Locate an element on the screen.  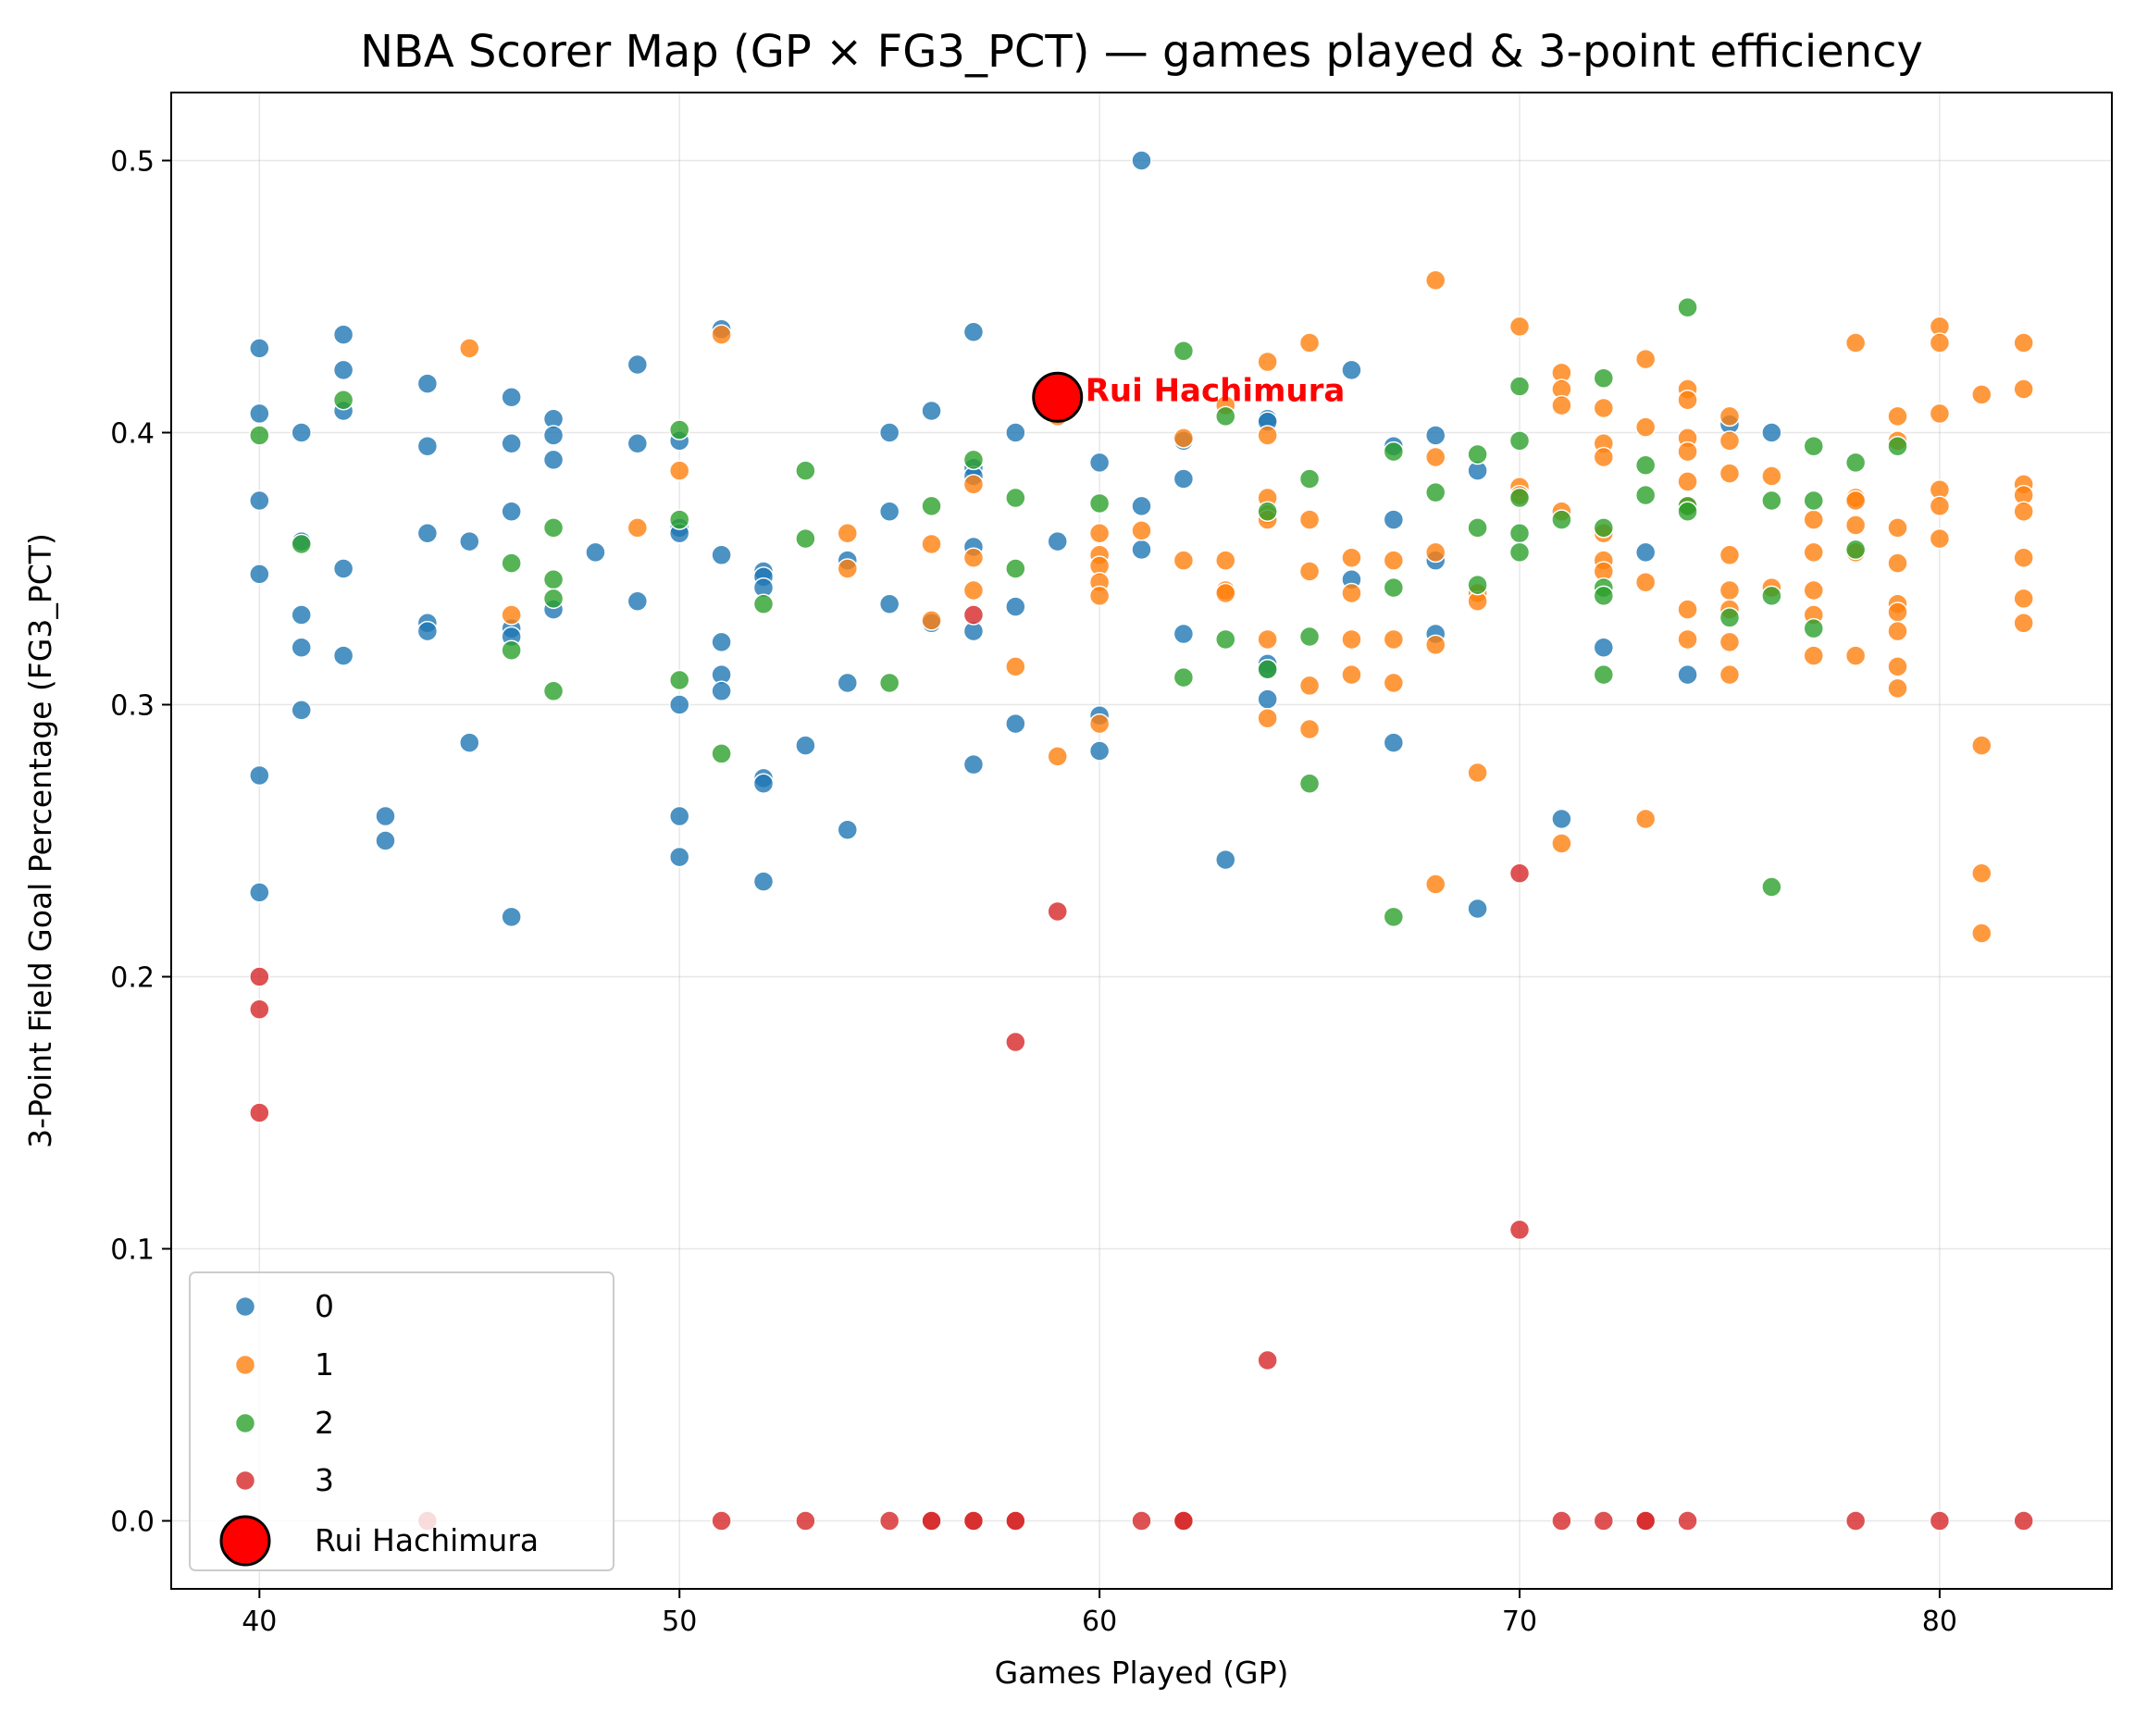
x-tick-label: 60 is located at coordinates (1099, 1622).